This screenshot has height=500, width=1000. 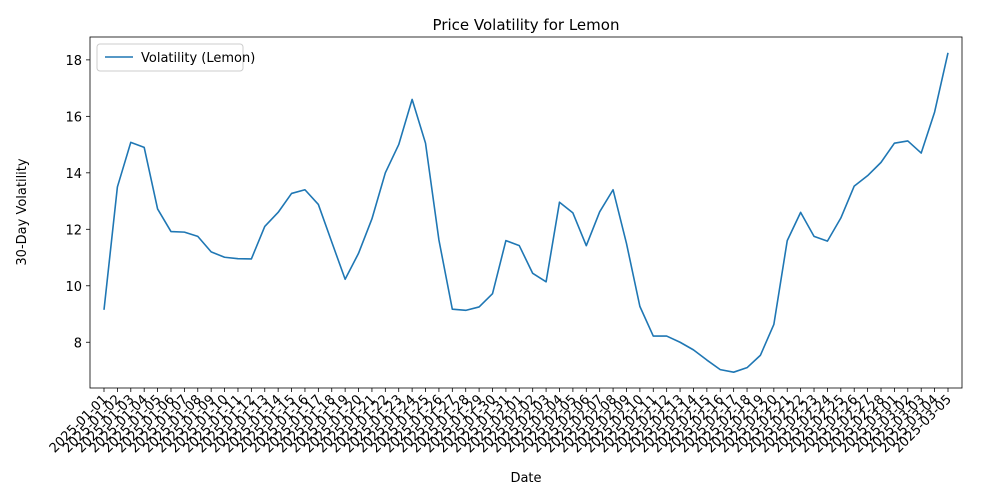 What do you see at coordinates (78, 343) in the screenshot?
I see `y-tick-label: 8` at bounding box center [78, 343].